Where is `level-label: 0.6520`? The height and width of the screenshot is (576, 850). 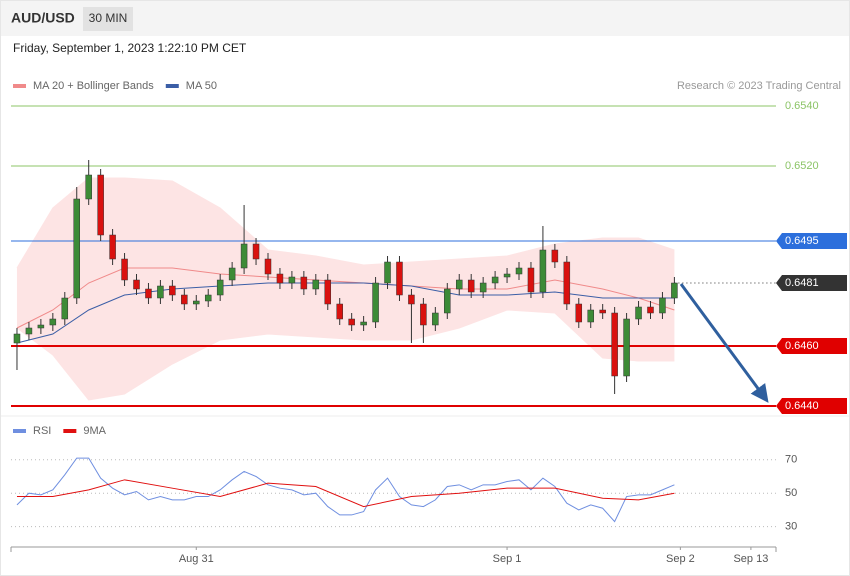
level-label: 0.6520 is located at coordinates (802, 166).